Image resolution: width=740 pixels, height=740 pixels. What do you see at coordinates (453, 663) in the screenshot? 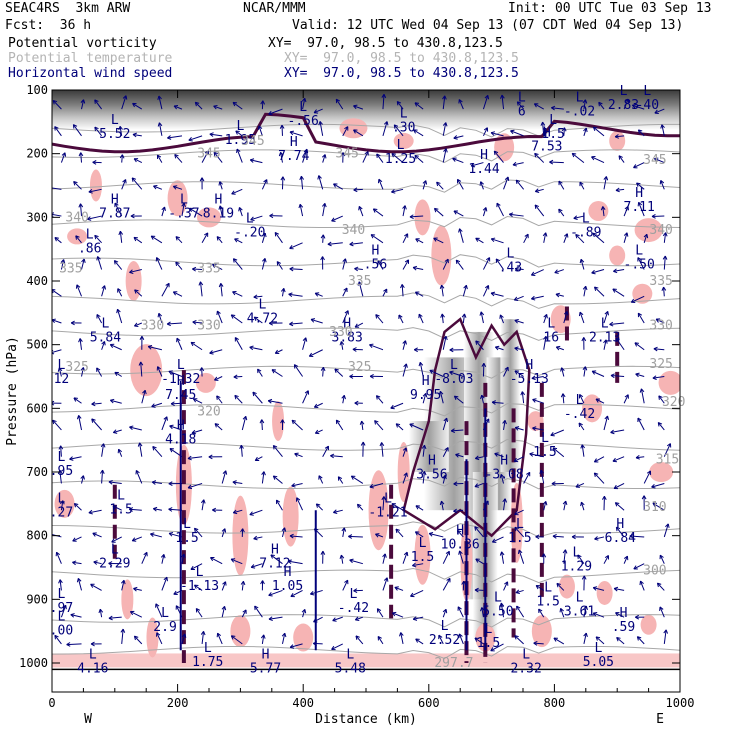
I see `theta-contour-label: 297.7` at bounding box center [453, 663].